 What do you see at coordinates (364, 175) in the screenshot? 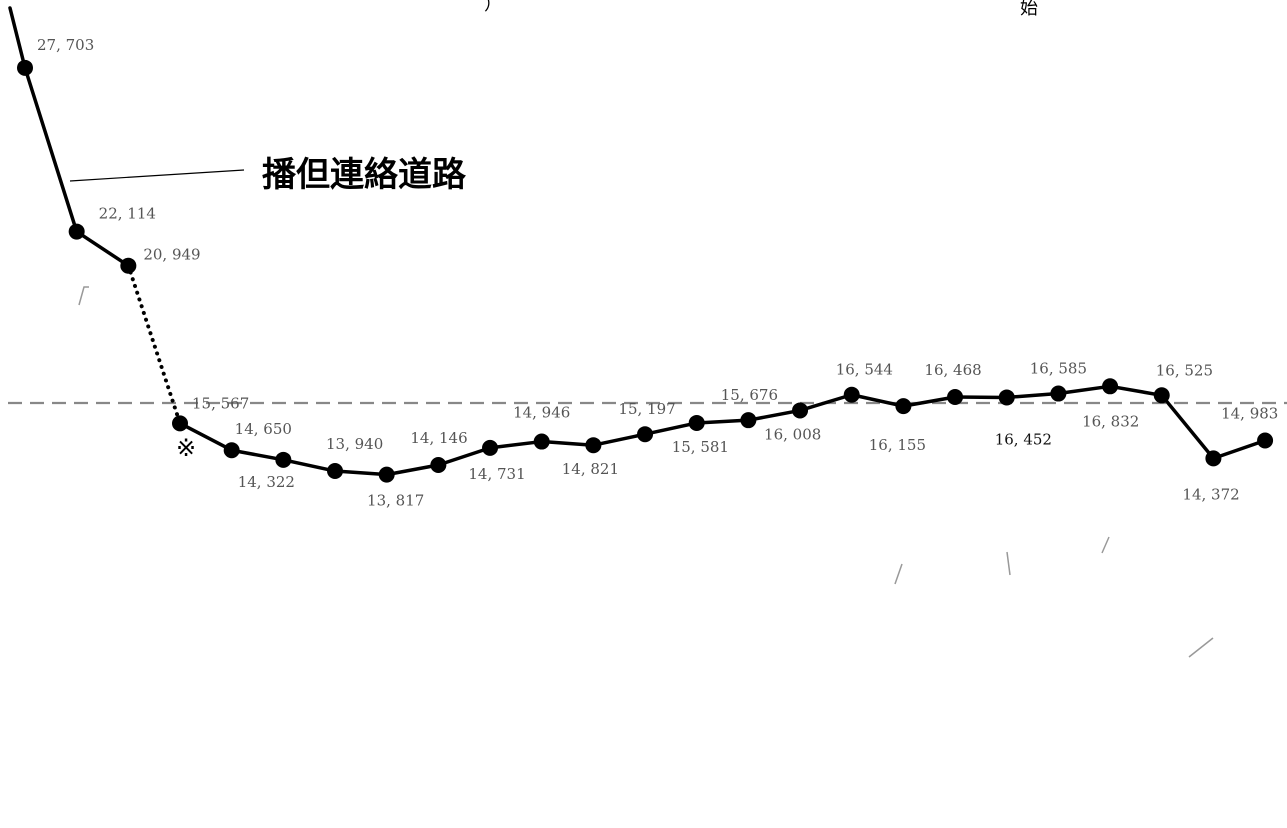
I see `series-name-label: 播但連絡道路` at bounding box center [364, 175].